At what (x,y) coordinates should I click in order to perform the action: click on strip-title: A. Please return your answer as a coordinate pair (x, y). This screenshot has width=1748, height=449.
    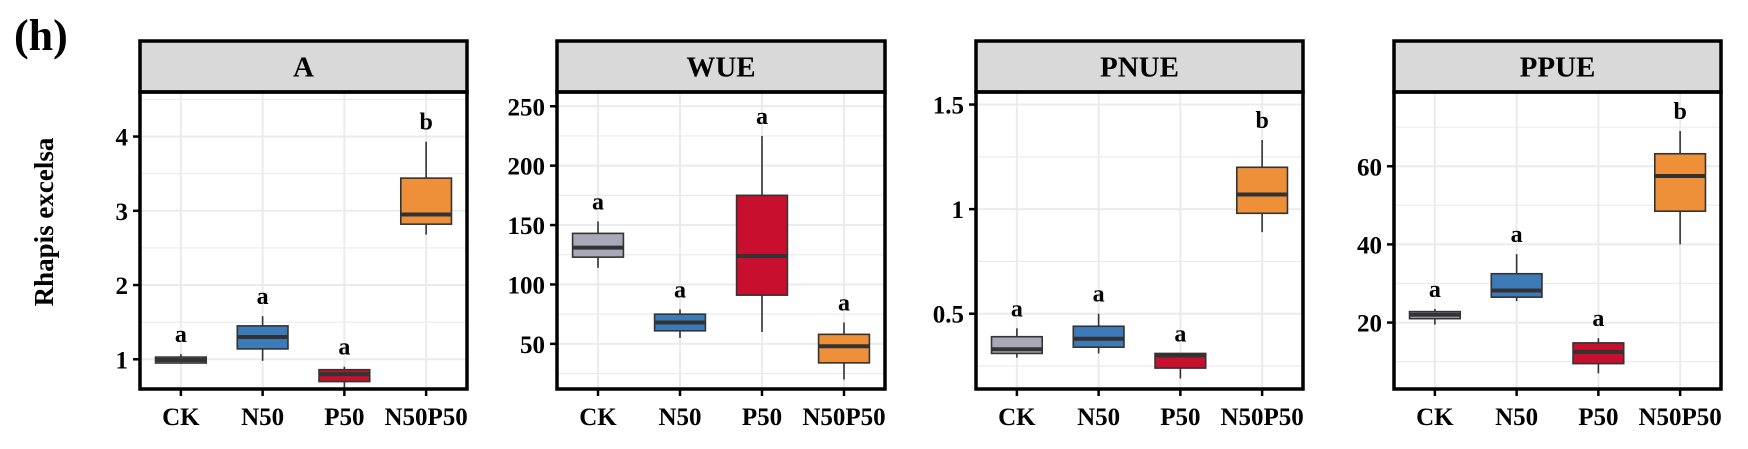
    Looking at the image, I should click on (303, 68).